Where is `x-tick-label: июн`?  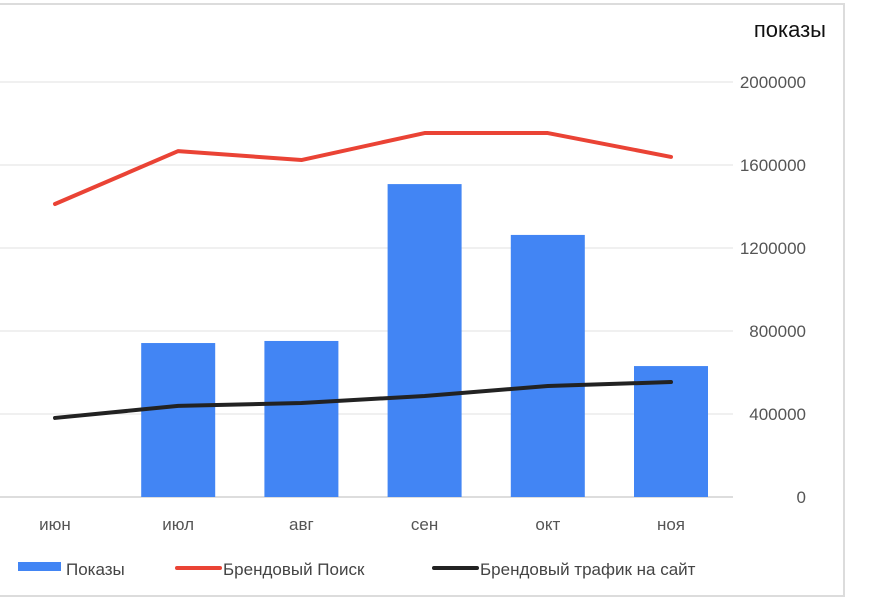 x-tick-label: июн is located at coordinates (55, 524).